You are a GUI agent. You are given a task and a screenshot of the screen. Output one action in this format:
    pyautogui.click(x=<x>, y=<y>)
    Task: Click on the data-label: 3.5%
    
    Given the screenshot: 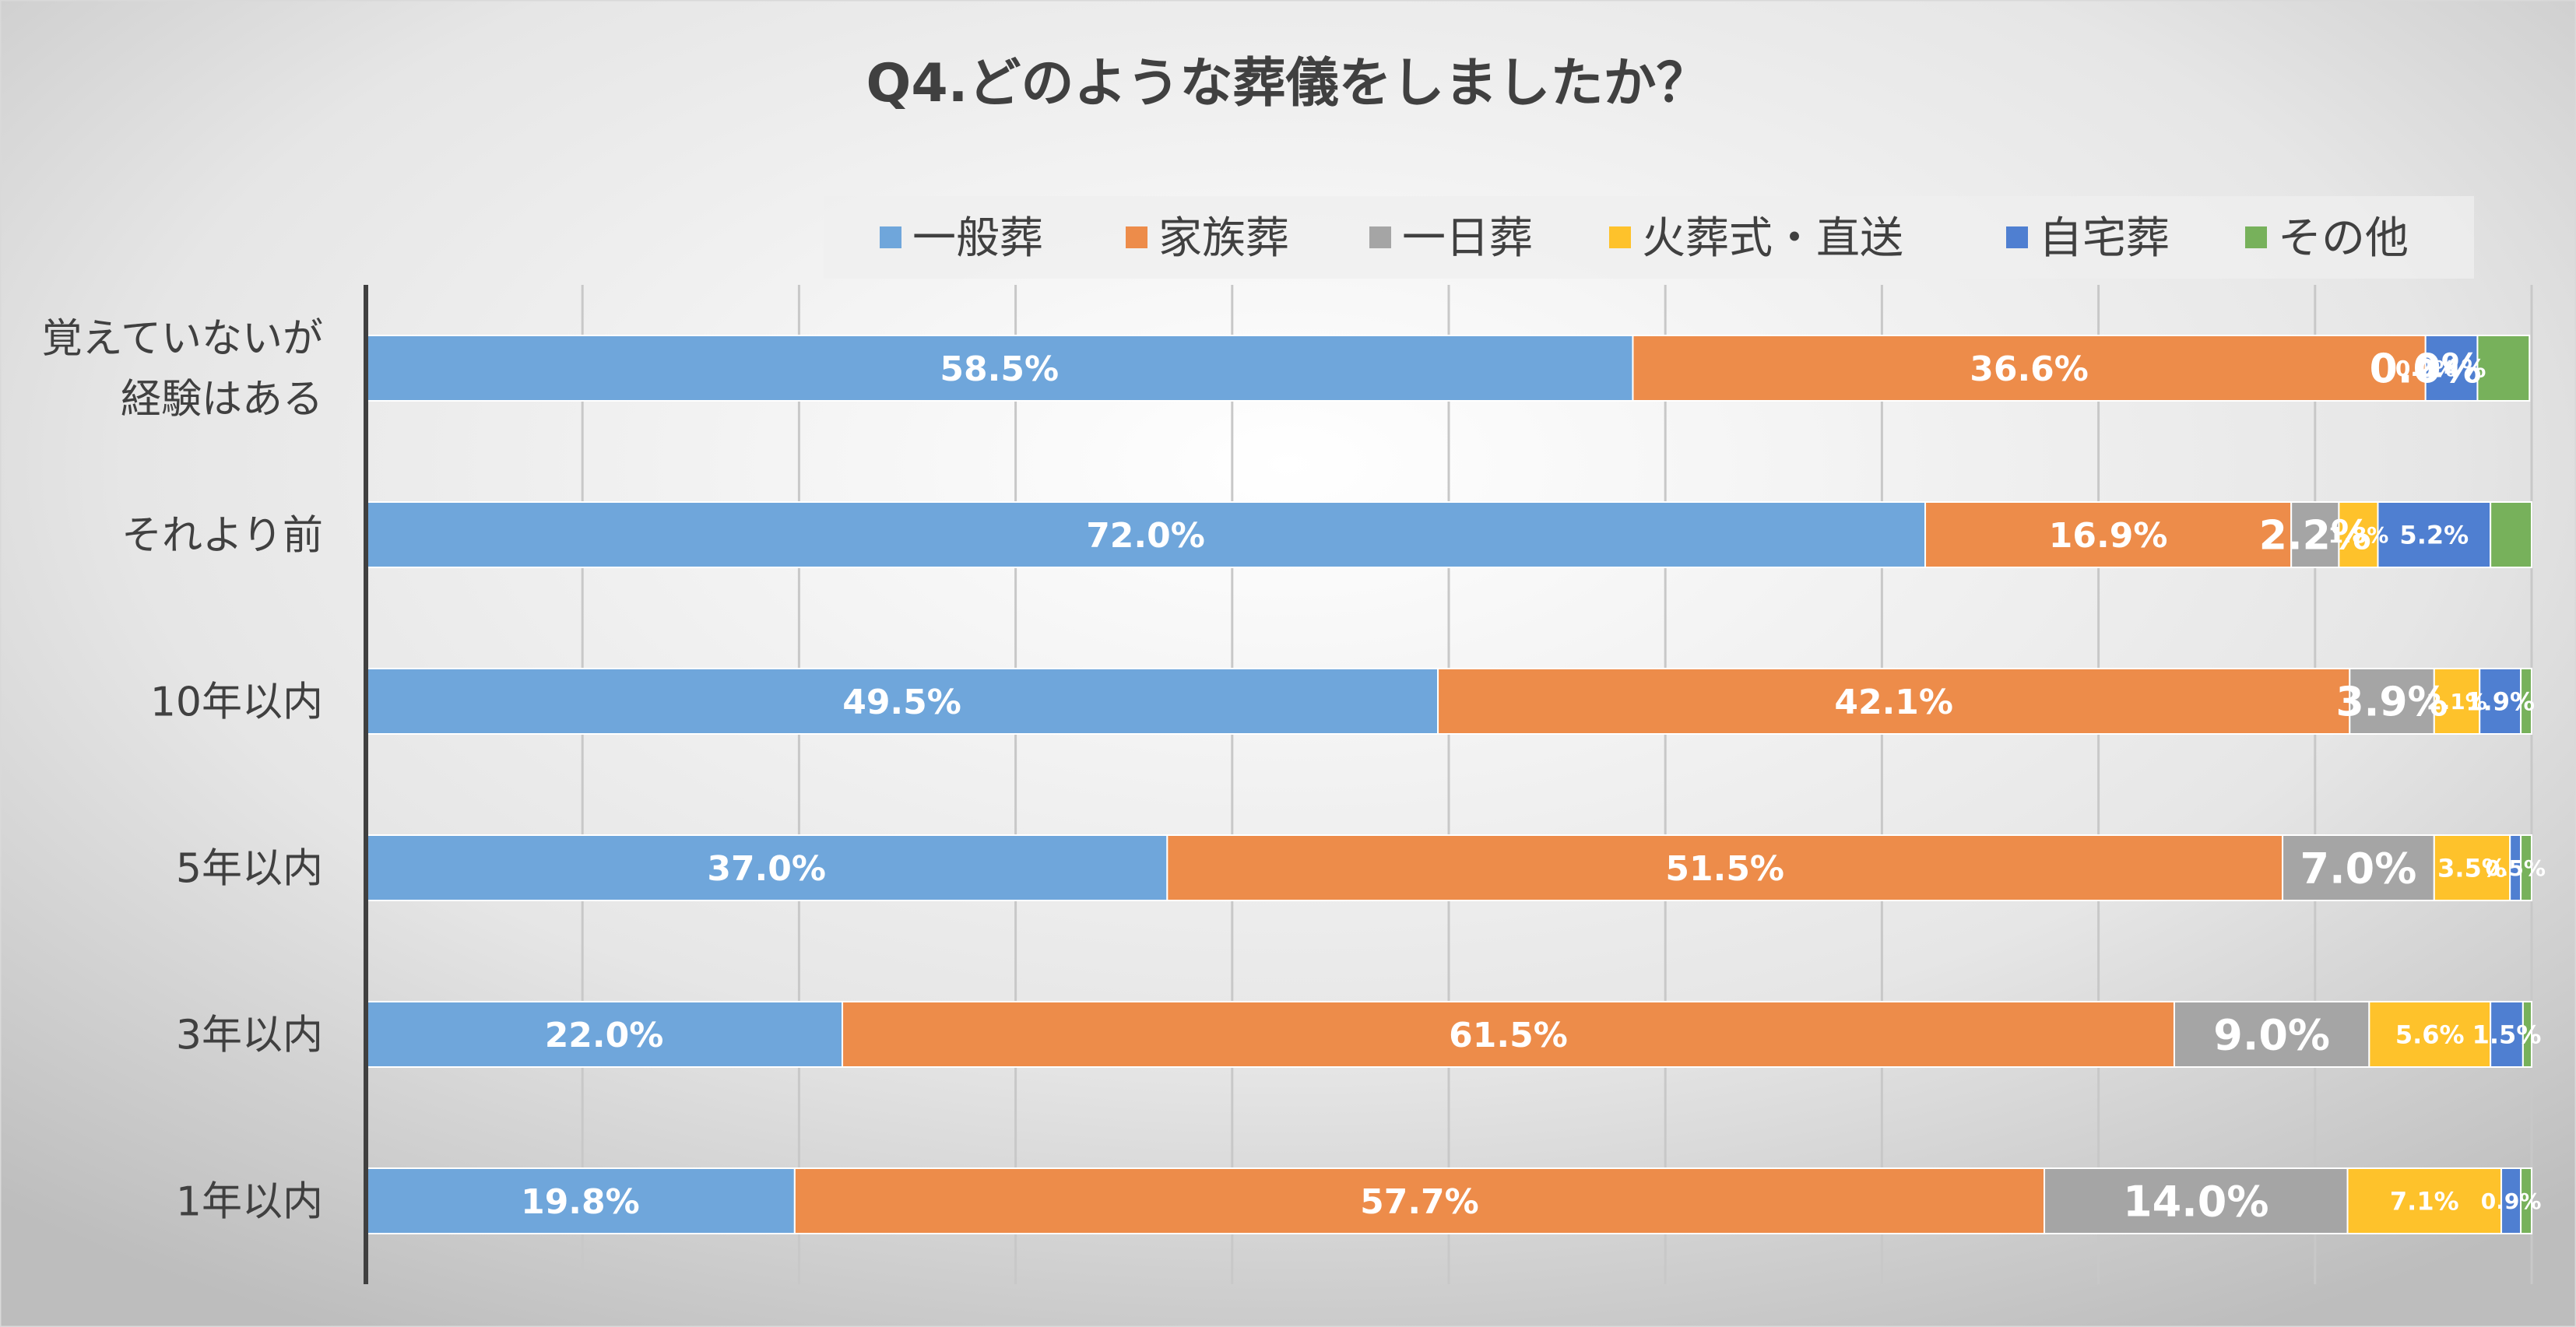 What is the action you would take?
    pyautogui.click(x=2472, y=868)
    